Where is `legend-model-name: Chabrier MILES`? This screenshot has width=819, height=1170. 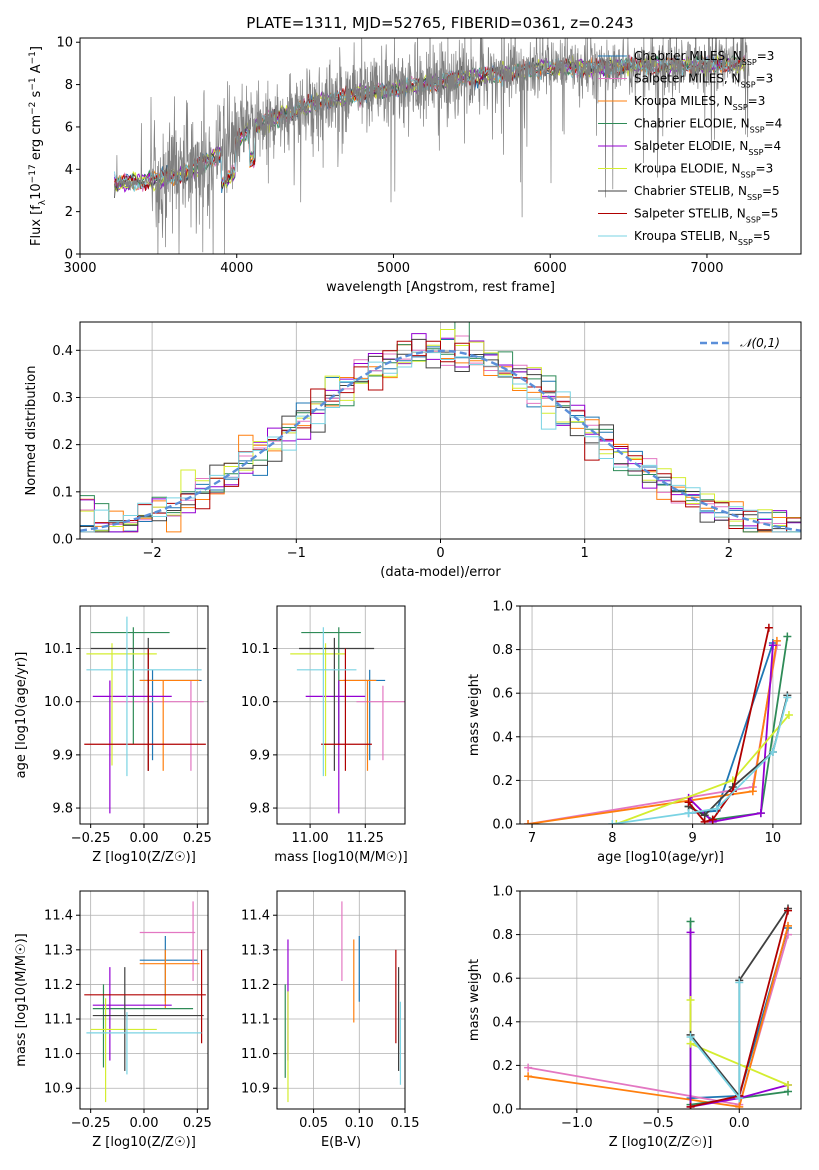 legend-model-name: Chabrier MILES is located at coordinates (679, 56).